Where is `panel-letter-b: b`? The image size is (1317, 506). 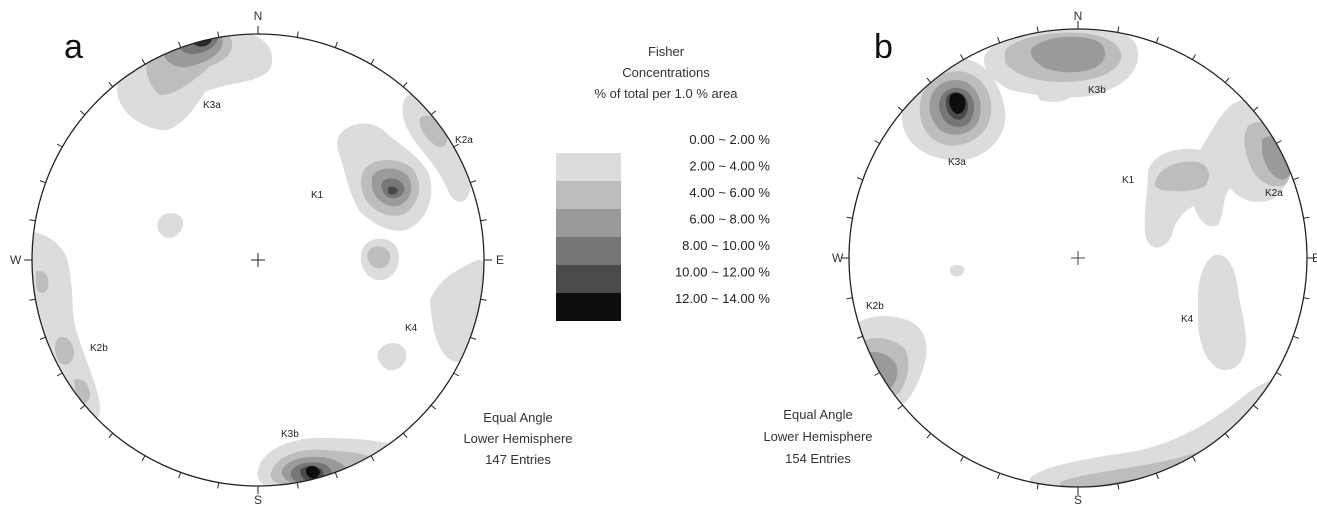 panel-letter-b: b is located at coordinates (883, 47).